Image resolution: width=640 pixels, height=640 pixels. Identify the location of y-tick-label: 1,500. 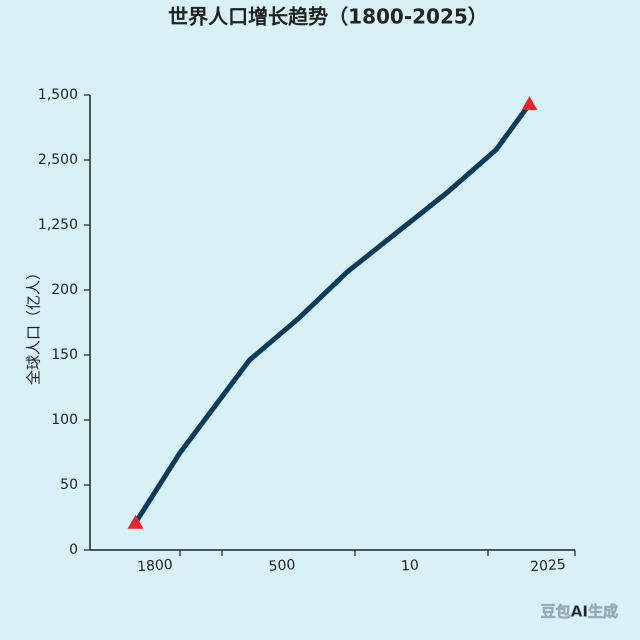
(58, 95).